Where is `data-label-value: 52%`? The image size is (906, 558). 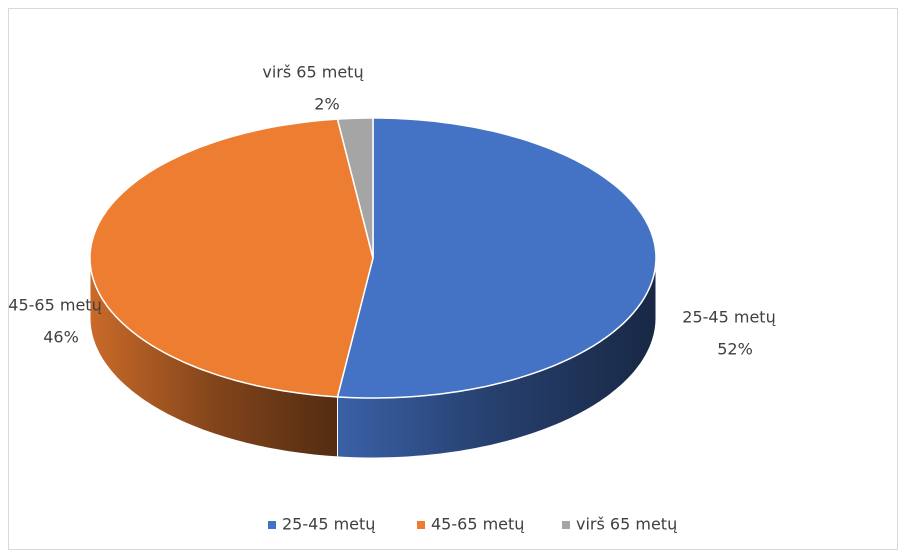
data-label-value: 52% is located at coordinates (735, 349).